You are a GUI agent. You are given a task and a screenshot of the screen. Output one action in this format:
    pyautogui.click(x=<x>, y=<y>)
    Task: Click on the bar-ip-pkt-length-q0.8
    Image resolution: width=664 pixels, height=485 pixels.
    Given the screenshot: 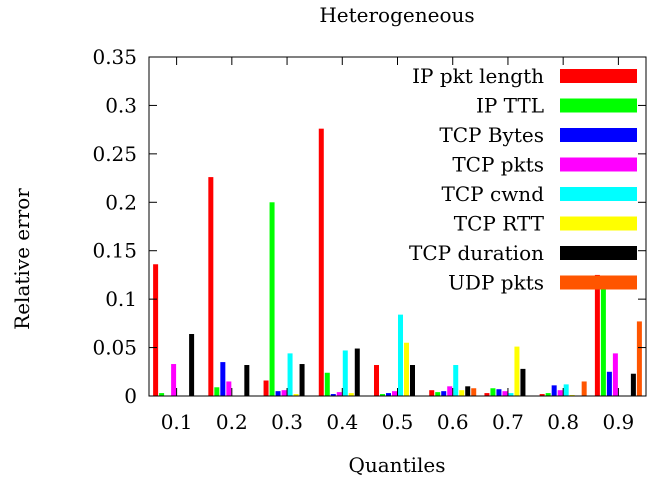 What is the action you would take?
    pyautogui.click(x=542, y=395)
    